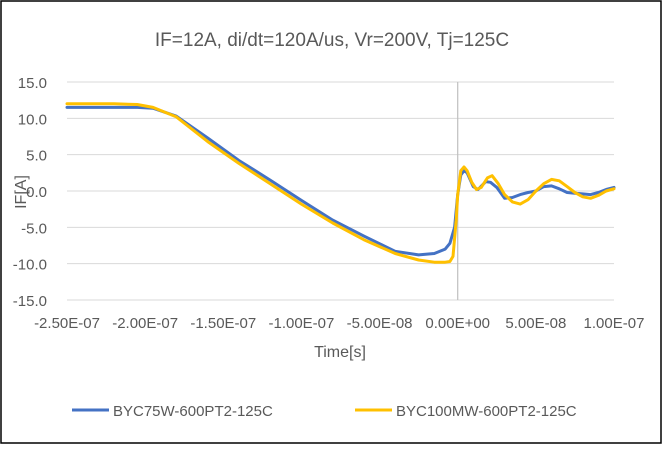  What do you see at coordinates (30, 265) in the screenshot?
I see `y-tick-label: -10.0` at bounding box center [30, 265].